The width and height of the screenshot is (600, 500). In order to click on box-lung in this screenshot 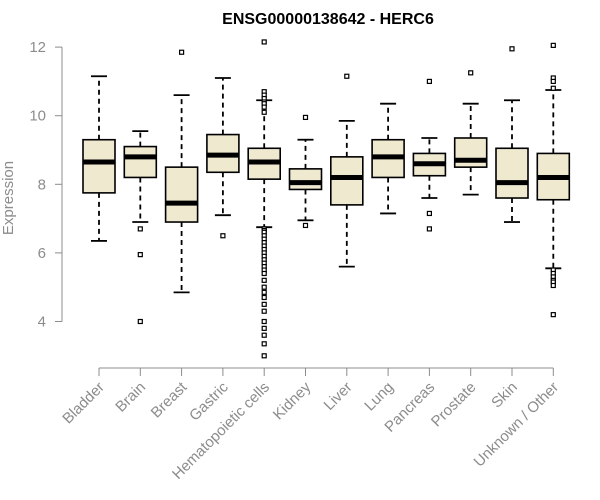, I will do `click(388, 158)`.